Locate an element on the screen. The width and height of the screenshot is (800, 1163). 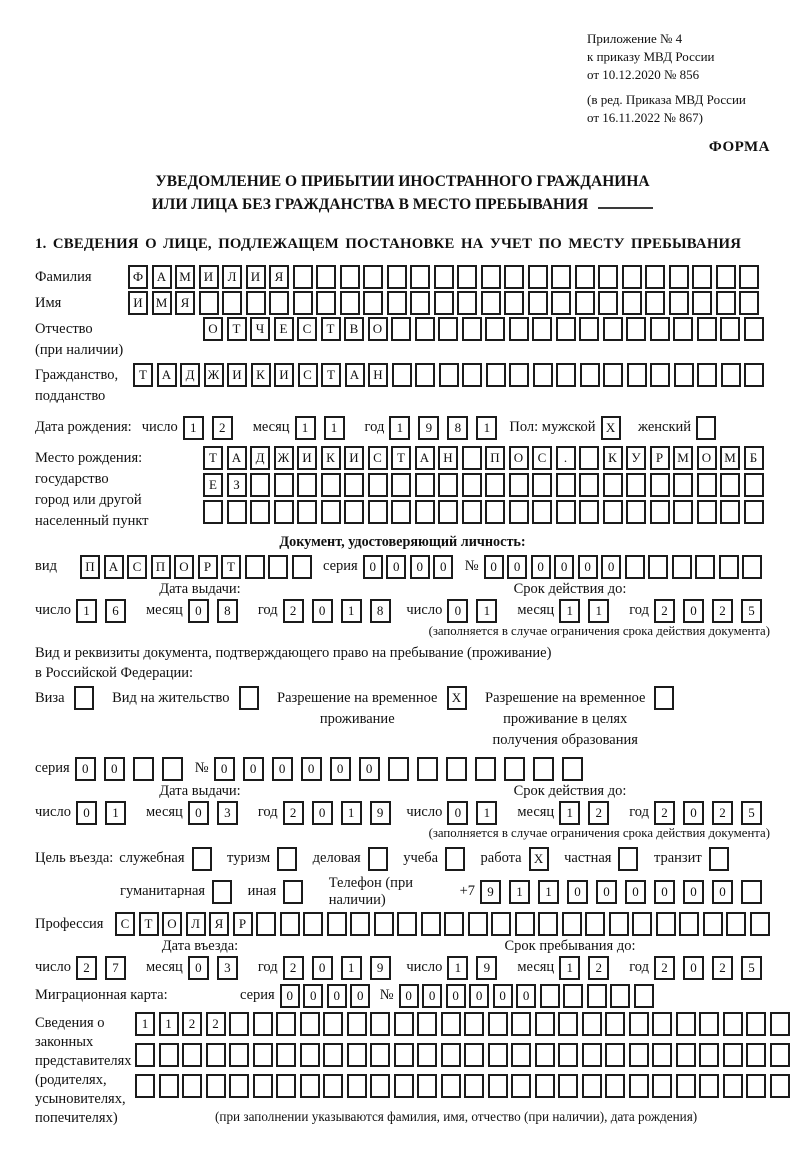
char-box: С is located at coordinates (125, 923).